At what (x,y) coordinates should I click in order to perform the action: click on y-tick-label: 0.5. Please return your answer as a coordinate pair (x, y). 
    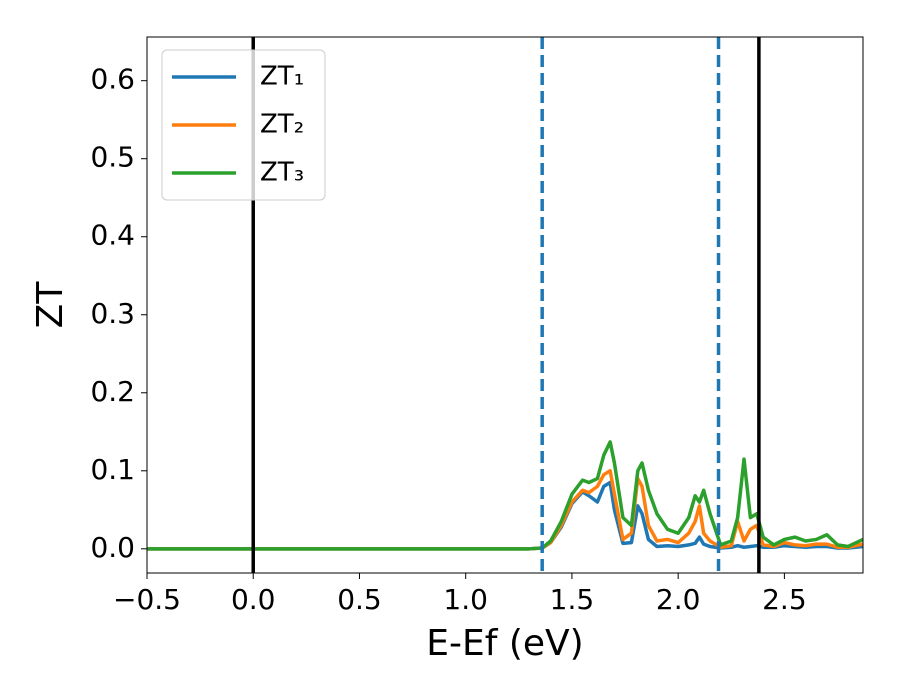
    Looking at the image, I should click on (112, 157).